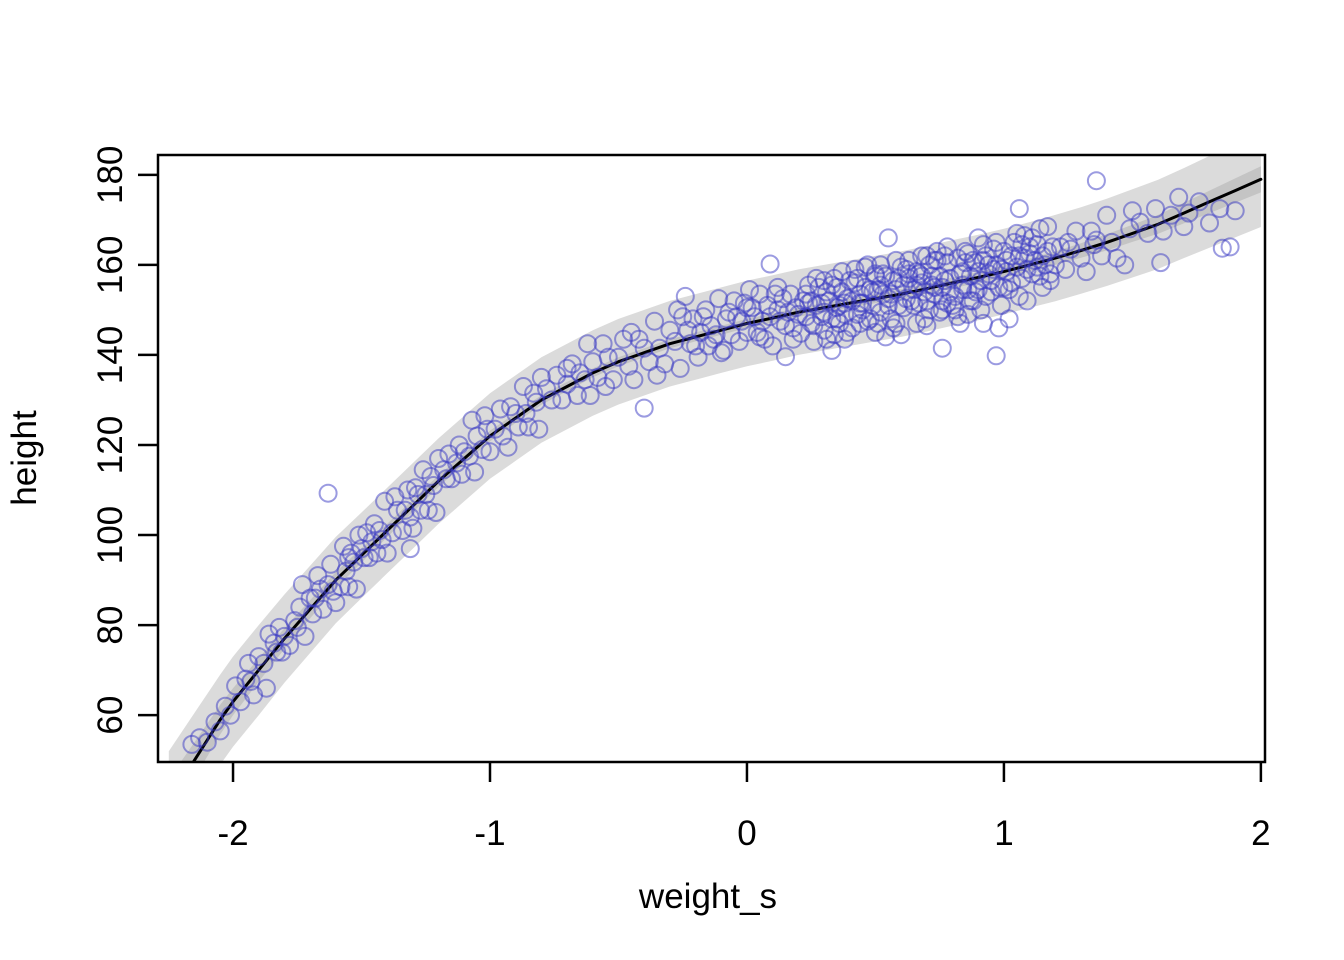 The width and height of the screenshot is (1344, 960). What do you see at coordinates (110, 535) in the screenshot?
I see `y-tick-label: 100` at bounding box center [110, 535].